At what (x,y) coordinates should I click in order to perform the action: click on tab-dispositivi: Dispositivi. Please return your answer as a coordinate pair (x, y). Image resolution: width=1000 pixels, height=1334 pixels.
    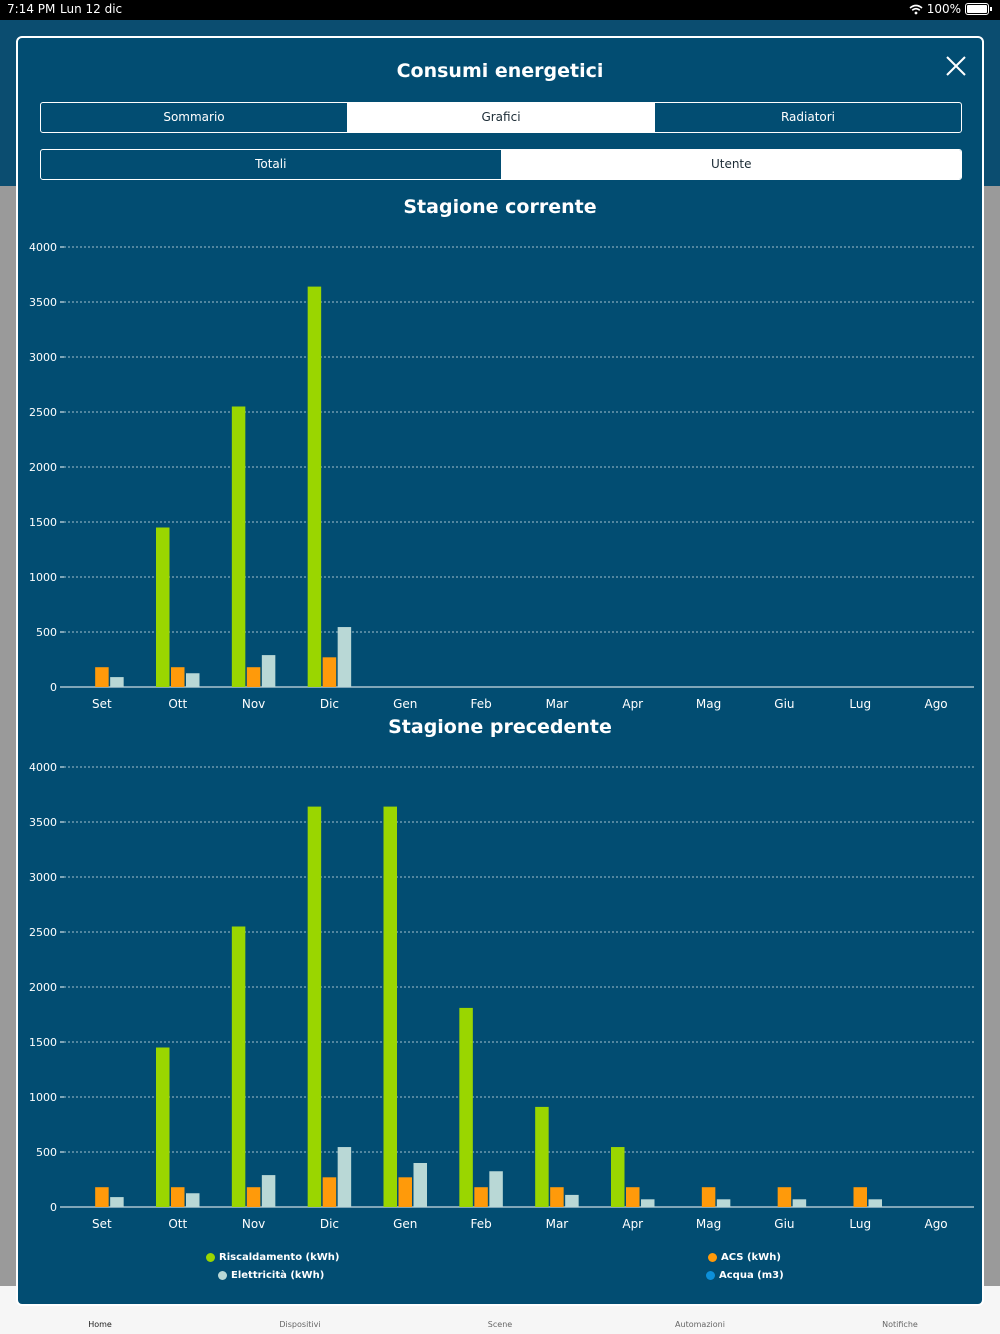
    Looking at the image, I should click on (300, 1310).